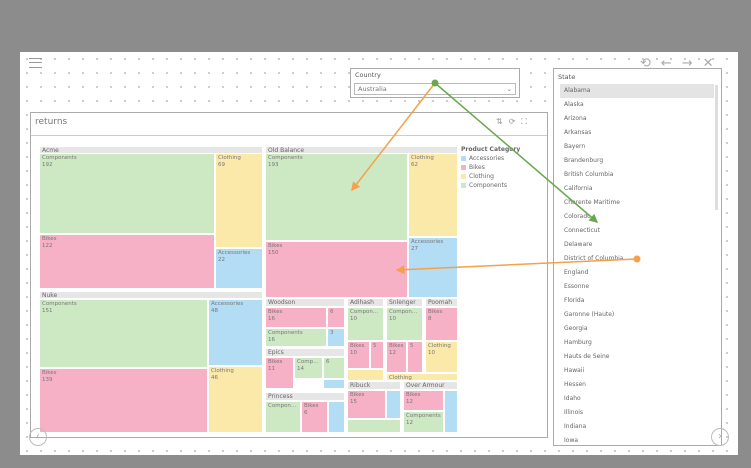 Image resolution: width=751 pixels, height=468 pixels. What do you see at coordinates (577, 216) in the screenshot?
I see `state-item: Colorado` at bounding box center [577, 216].